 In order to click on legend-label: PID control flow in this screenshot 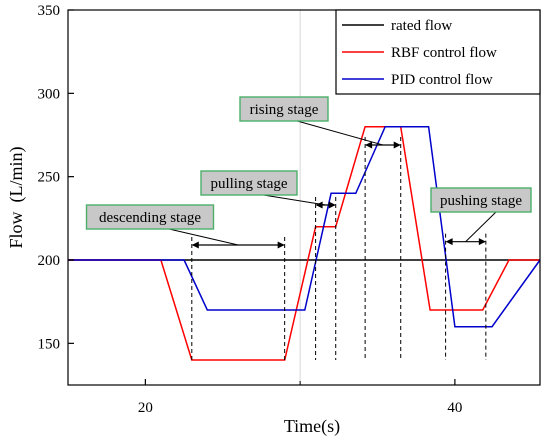, I will do `click(442, 80)`.